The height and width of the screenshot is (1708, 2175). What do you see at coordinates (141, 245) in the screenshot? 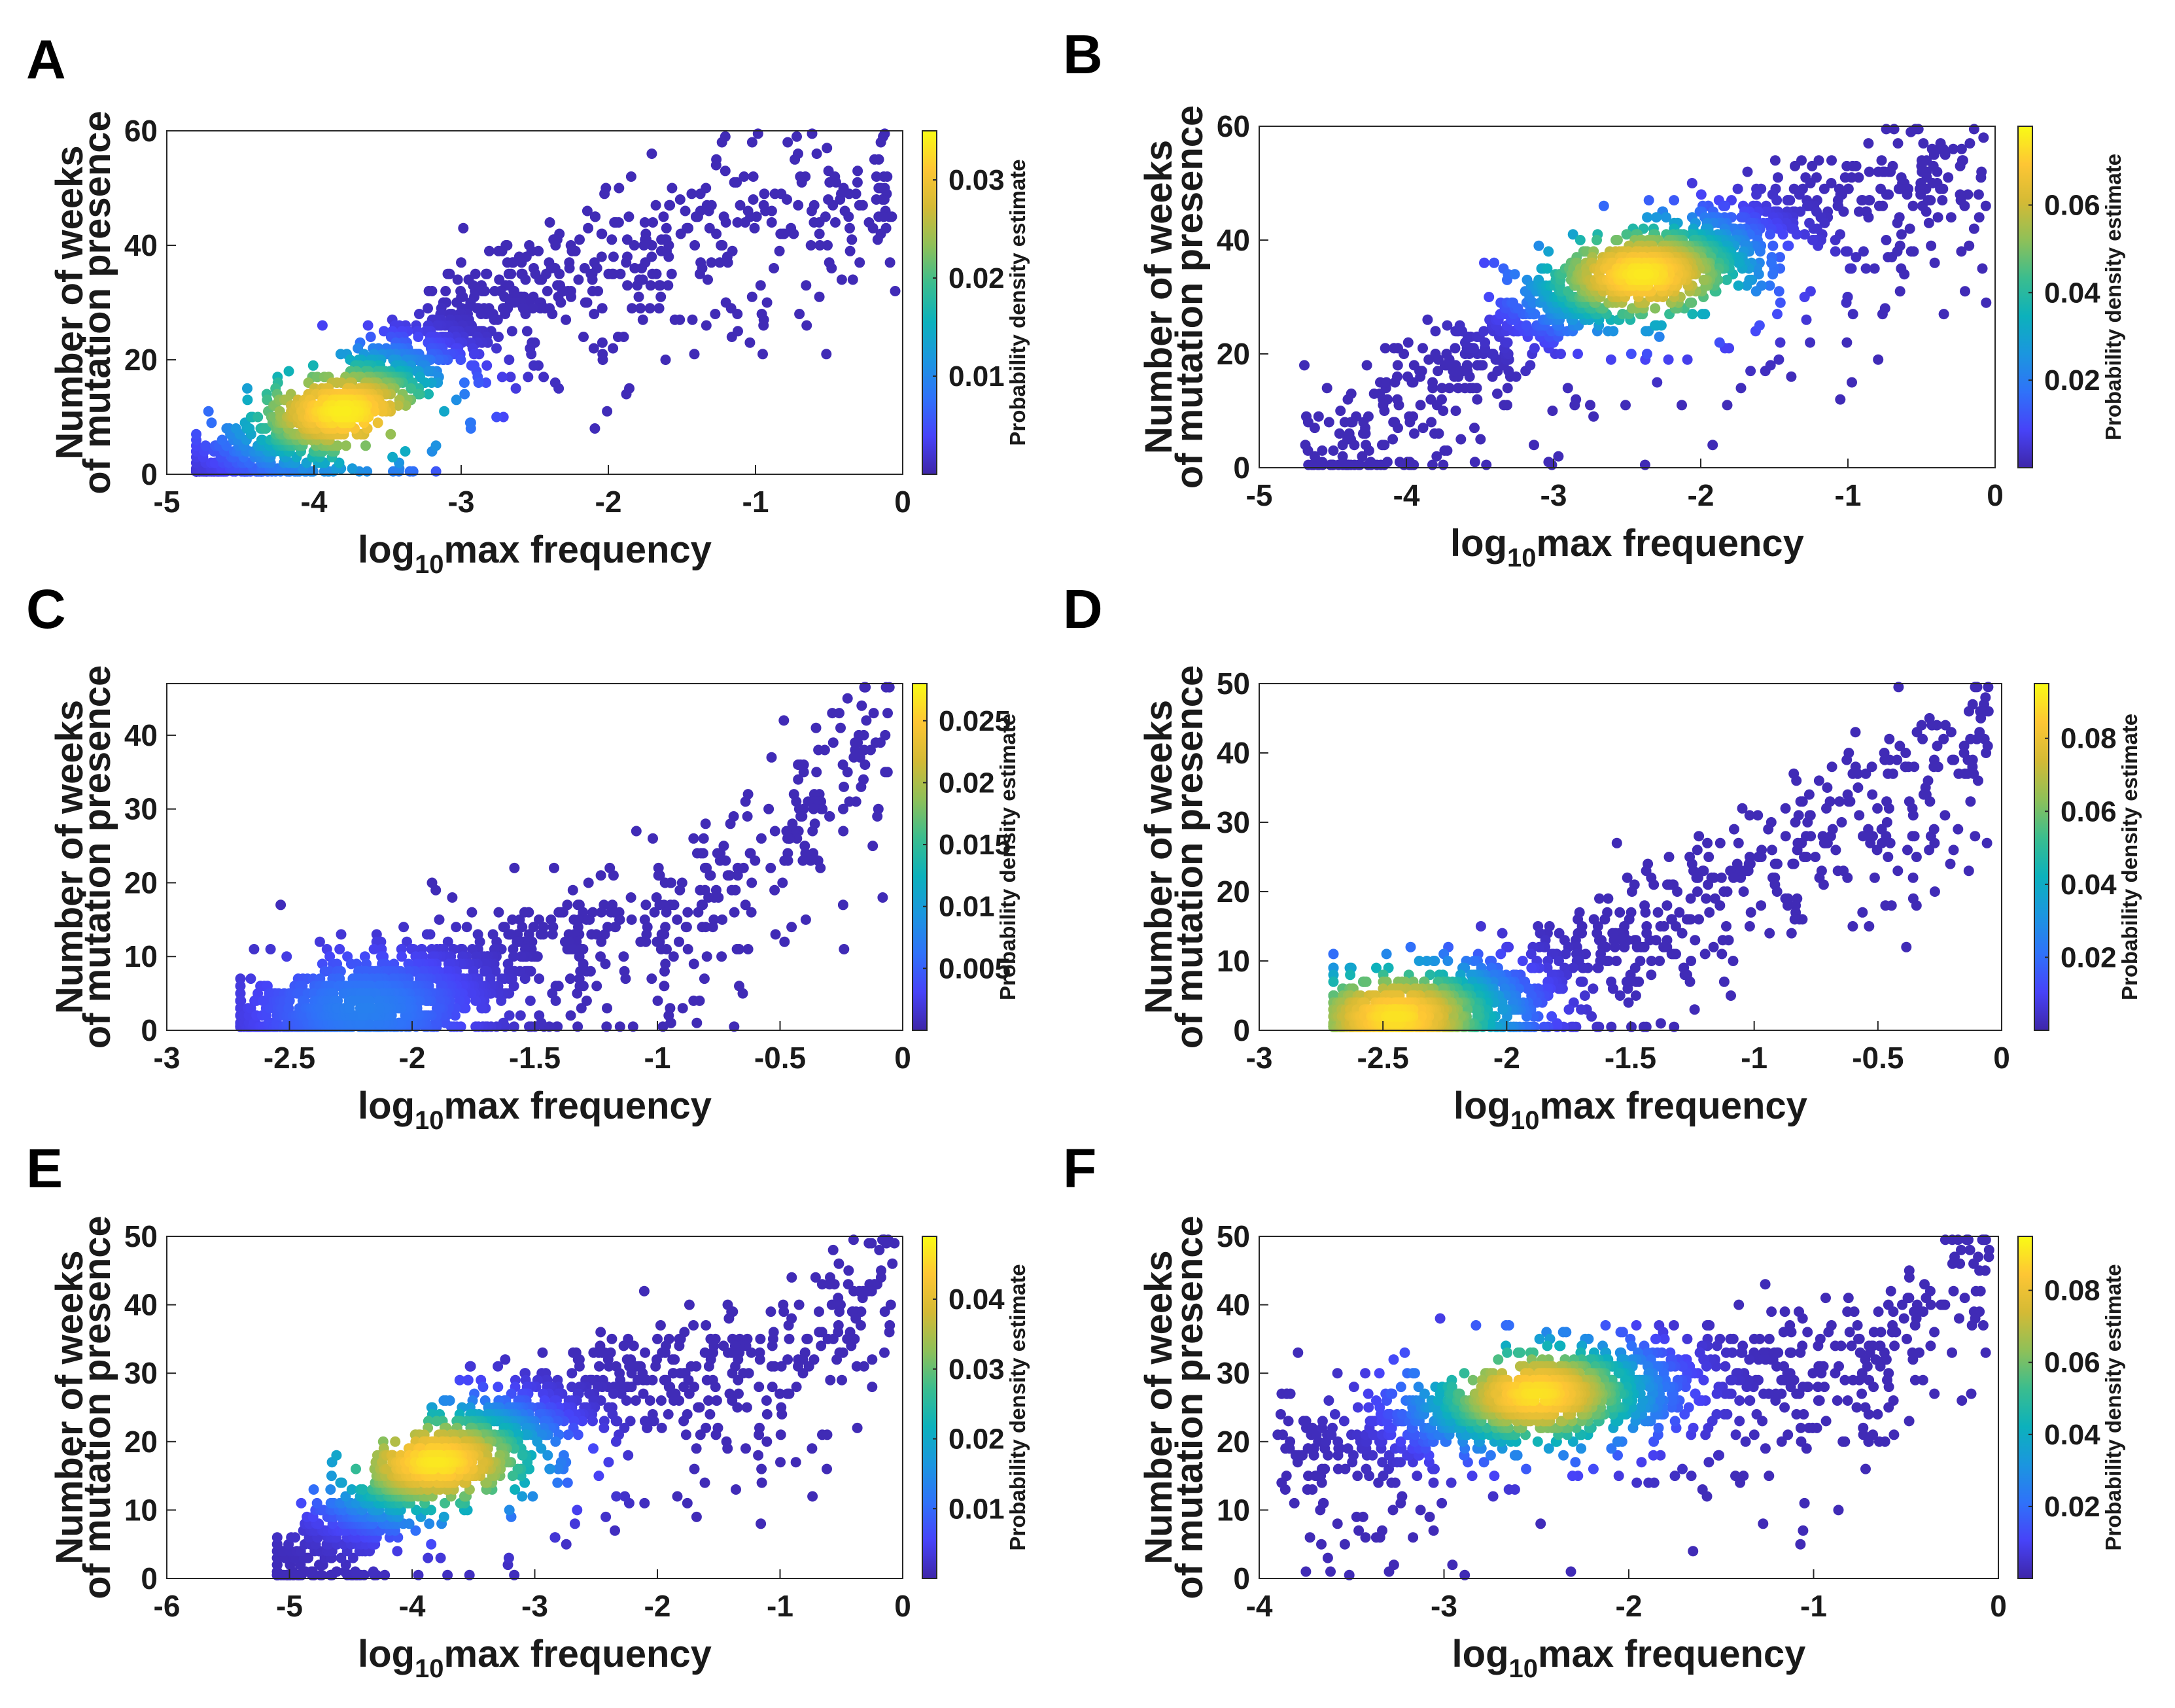
I see `y-tick-label: 40` at bounding box center [141, 245].